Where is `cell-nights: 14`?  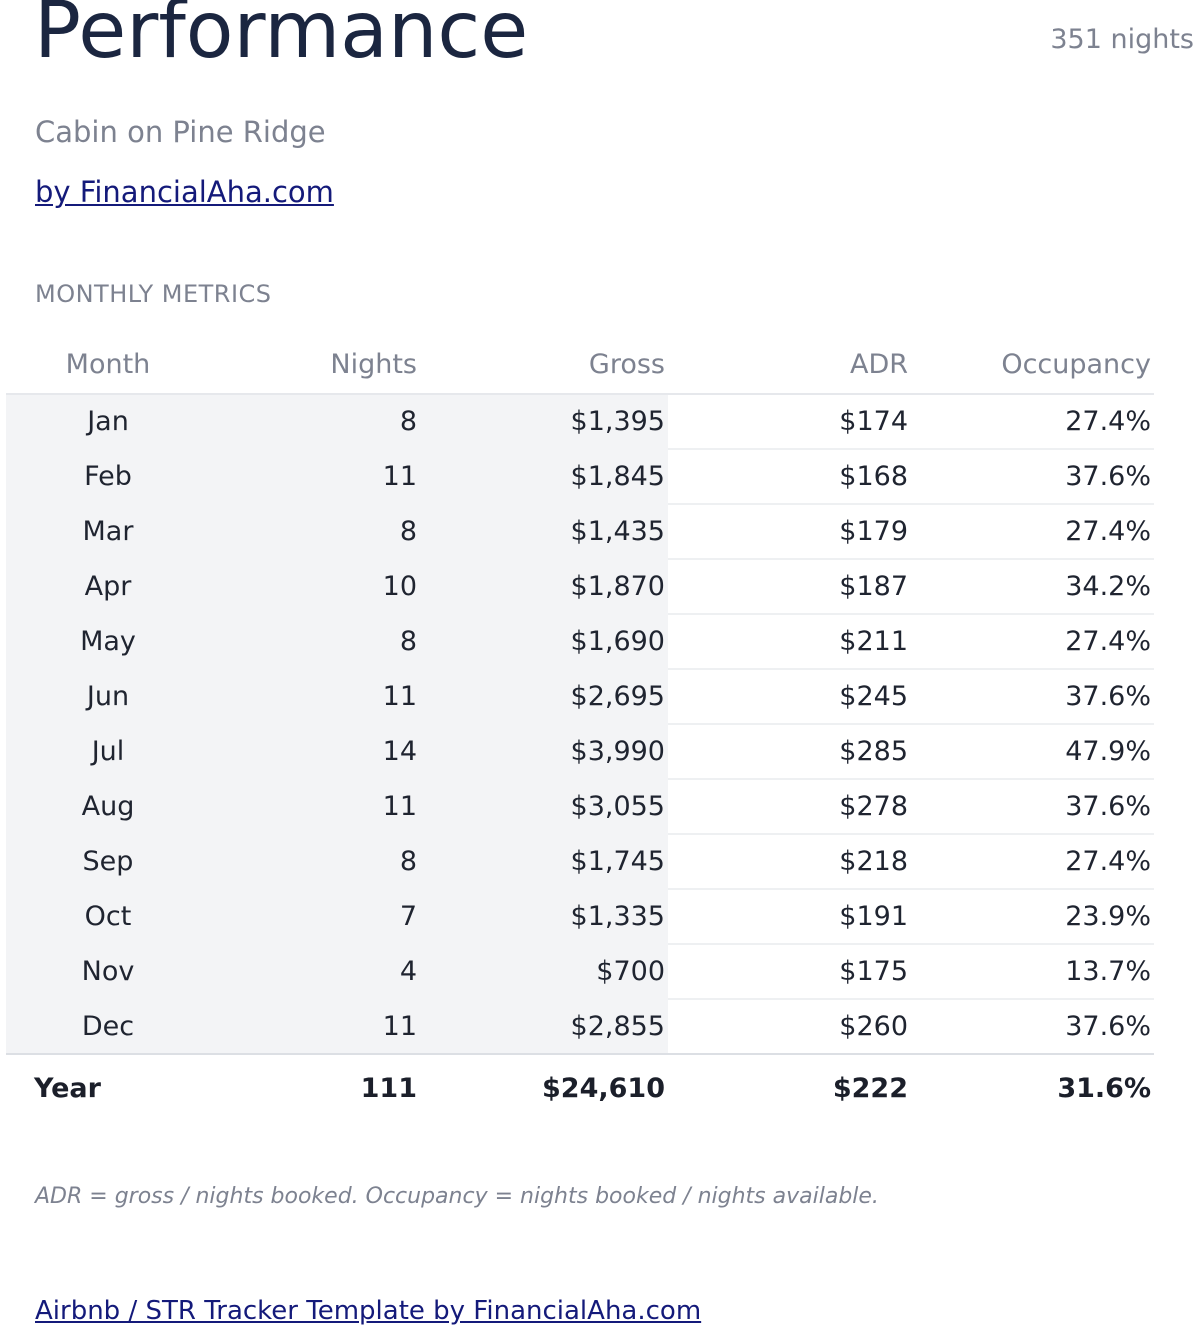 cell-nights: 14 is located at coordinates (316, 752).